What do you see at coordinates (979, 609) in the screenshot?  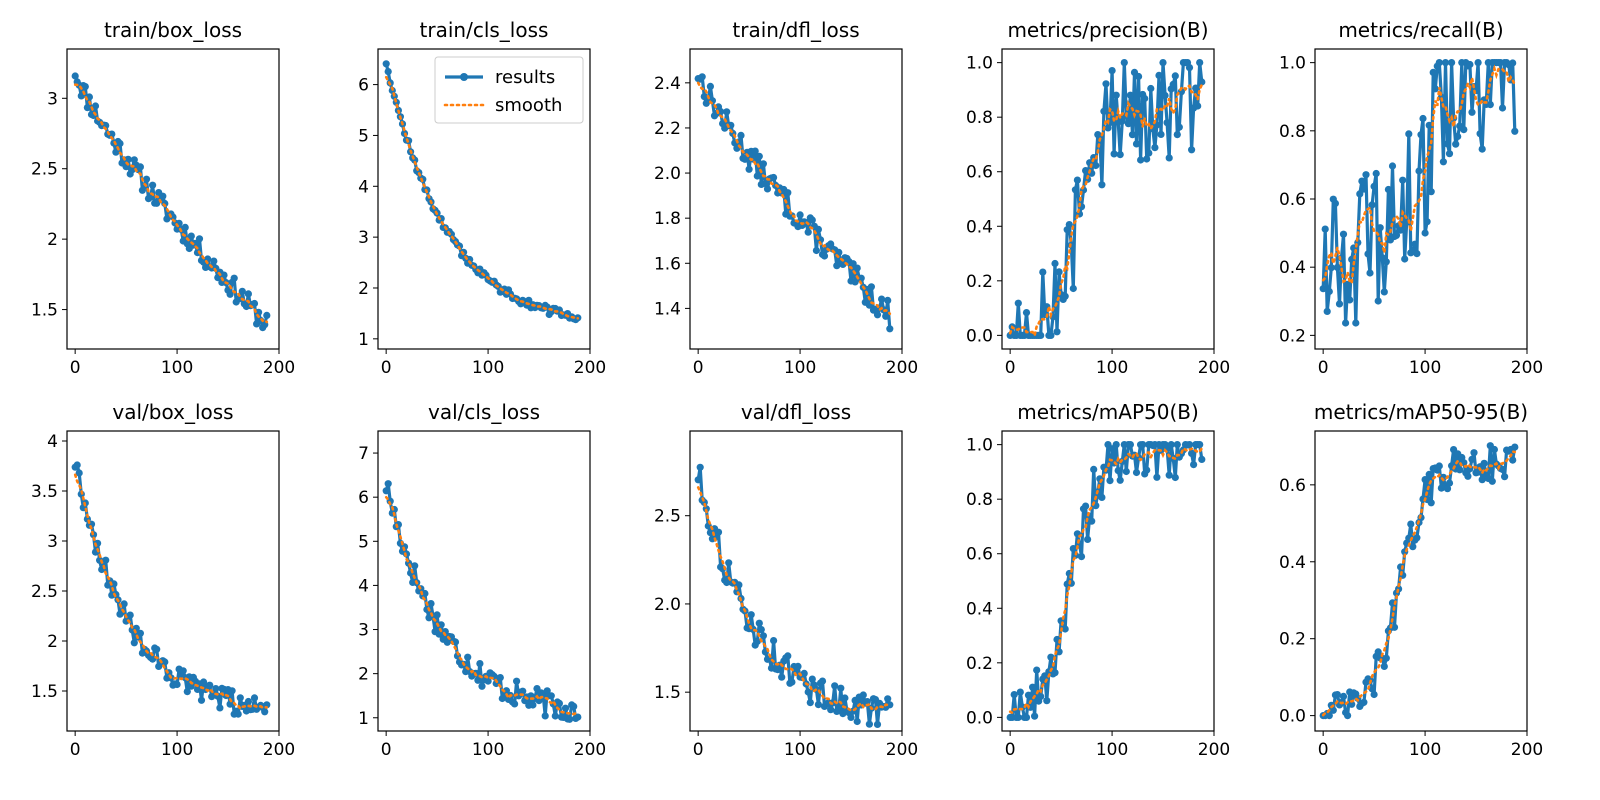 I see `y-tick-label: 0.4` at bounding box center [979, 609].